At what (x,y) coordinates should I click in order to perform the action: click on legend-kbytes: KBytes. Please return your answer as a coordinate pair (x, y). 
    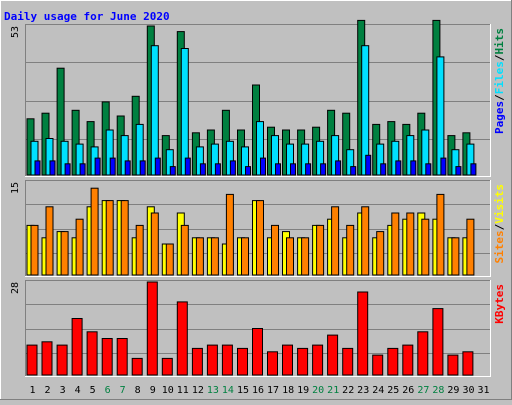
    Looking at the image, I should click on (499, 304).